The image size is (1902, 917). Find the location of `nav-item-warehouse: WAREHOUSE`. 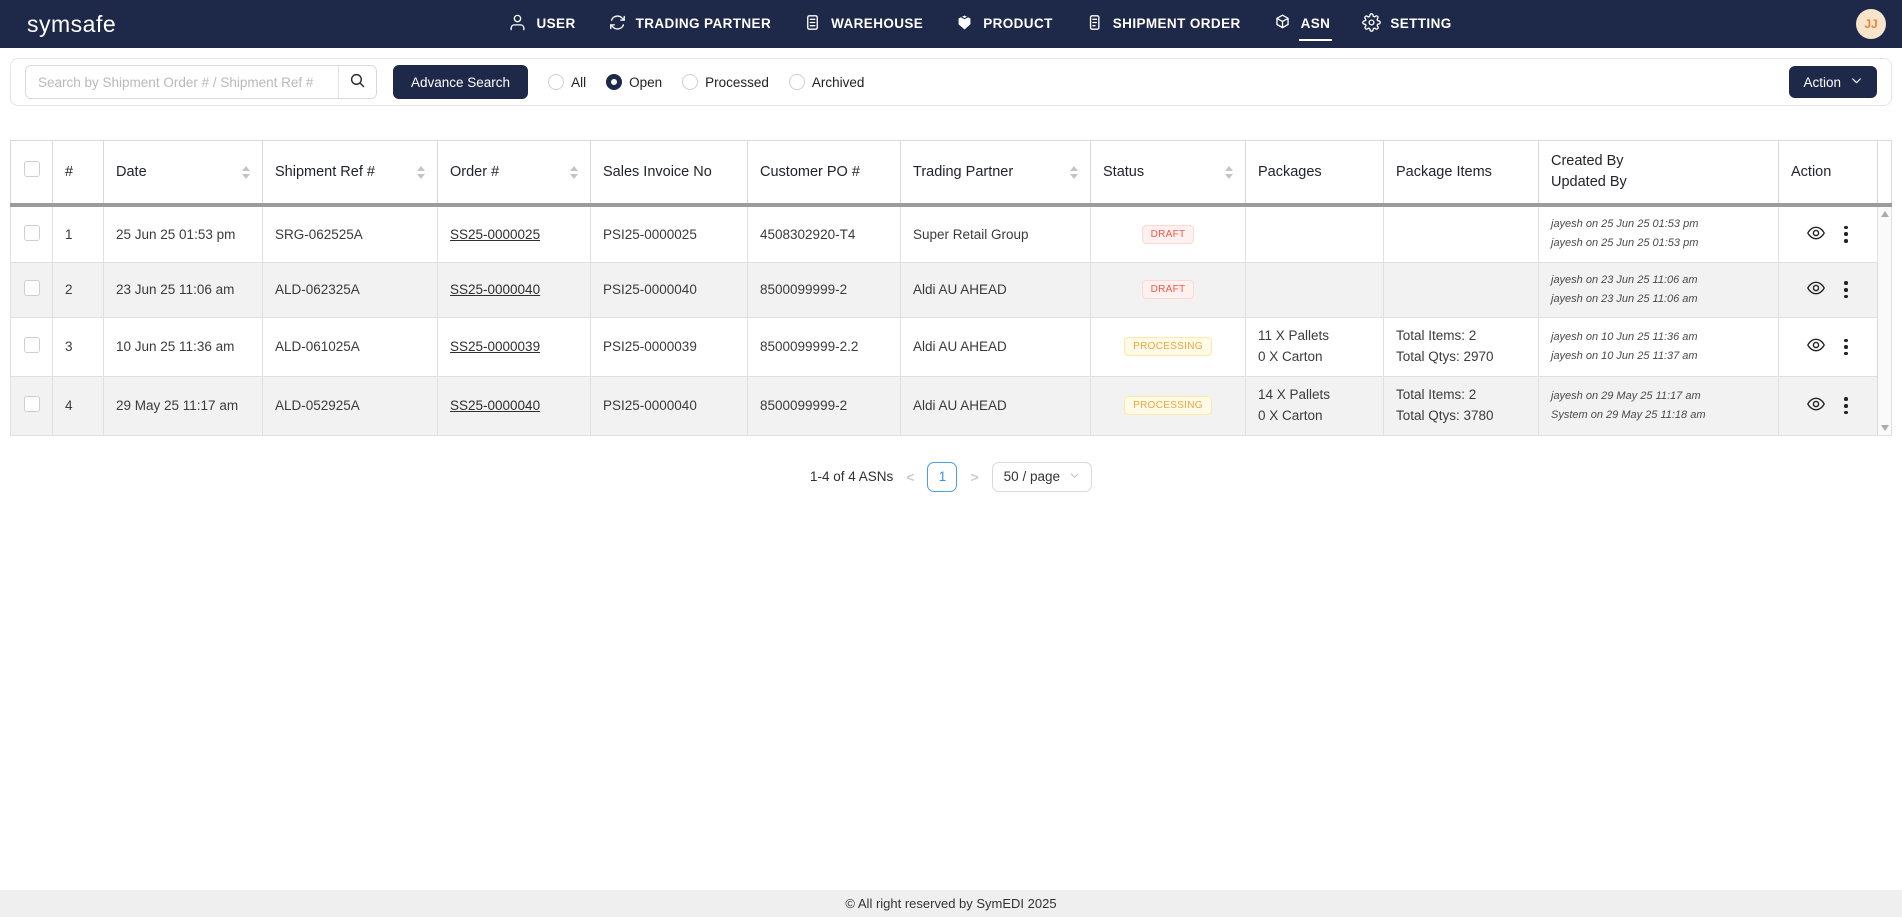

nav-item-warehouse: WAREHOUSE is located at coordinates (863, 24).